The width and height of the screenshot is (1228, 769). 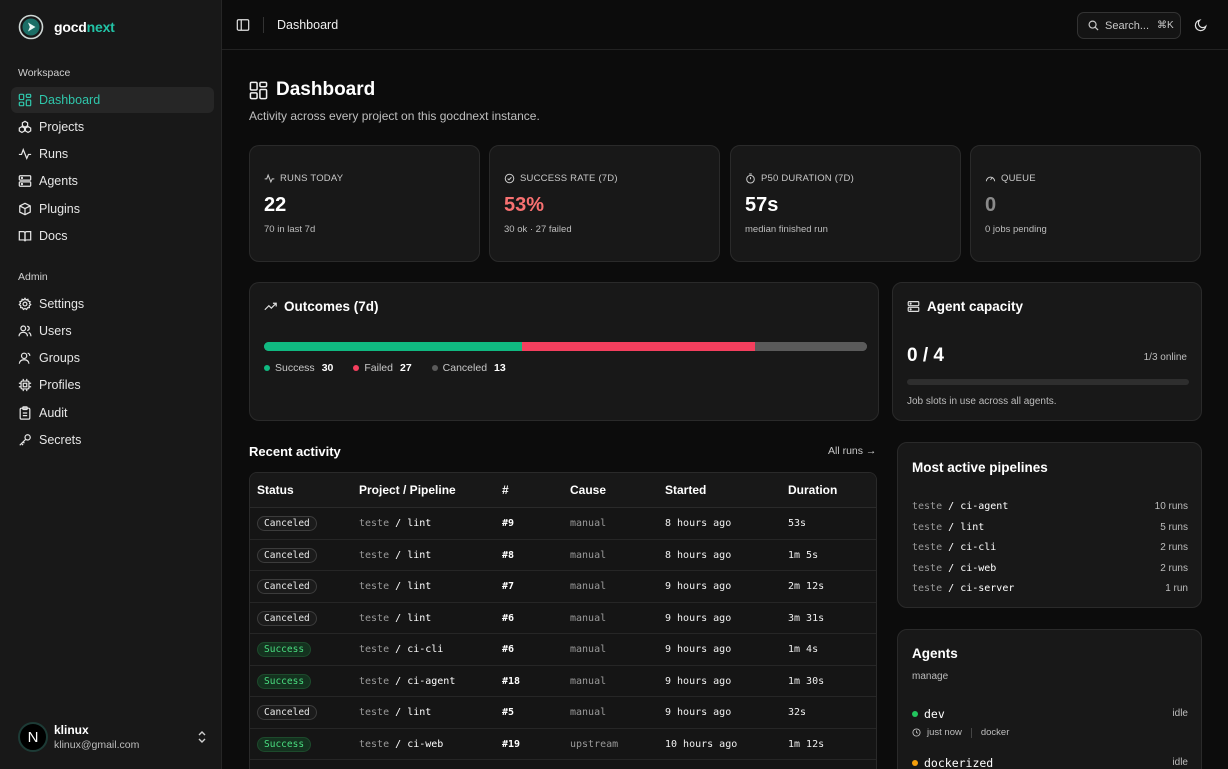 I want to click on stat-label: RUNS TODAY, so click(x=303, y=178).